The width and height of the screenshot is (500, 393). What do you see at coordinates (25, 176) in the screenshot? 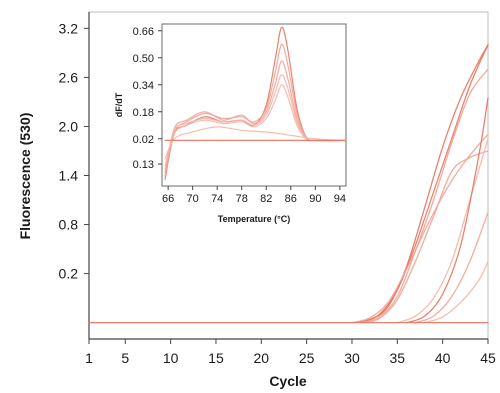
I see `main-y-axis-title: Fluorescence (530)` at bounding box center [25, 176].